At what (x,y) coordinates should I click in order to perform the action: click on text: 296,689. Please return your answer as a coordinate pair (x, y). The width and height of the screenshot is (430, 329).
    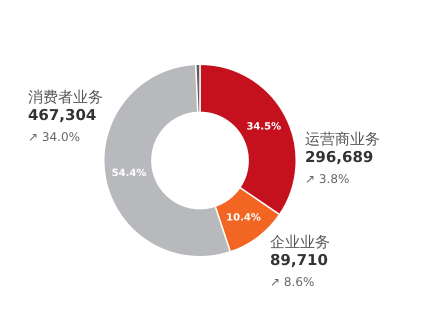
    Looking at the image, I should click on (339, 157).